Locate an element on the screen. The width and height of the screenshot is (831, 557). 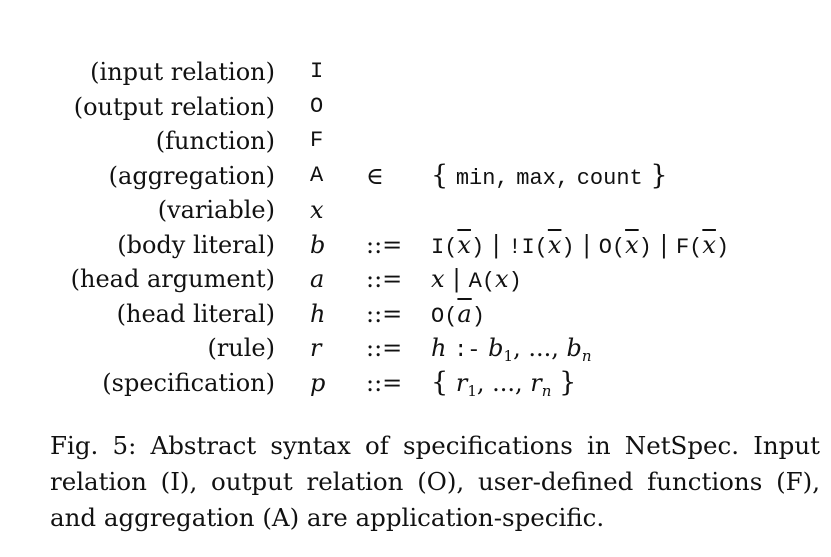
row-production: x | A(x) is located at coordinates (476, 279).